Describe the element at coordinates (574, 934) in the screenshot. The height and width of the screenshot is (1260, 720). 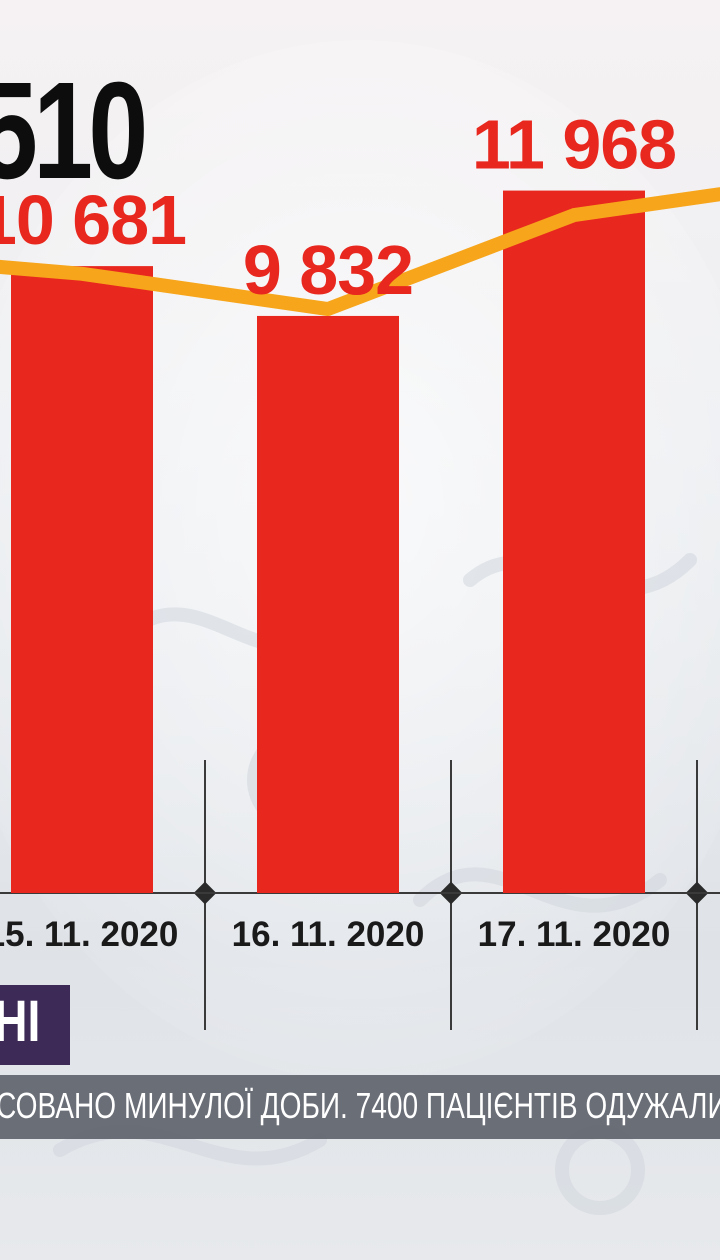
I see `x-tick-label: 17. 11. 2020` at that location.